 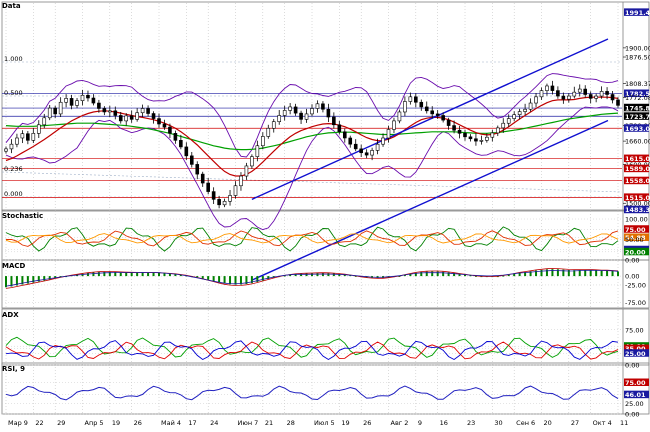 What do you see at coordinates (637, 210) in the screenshot?
I see `price-axis-label: 1483.30` at bounding box center [637, 210].